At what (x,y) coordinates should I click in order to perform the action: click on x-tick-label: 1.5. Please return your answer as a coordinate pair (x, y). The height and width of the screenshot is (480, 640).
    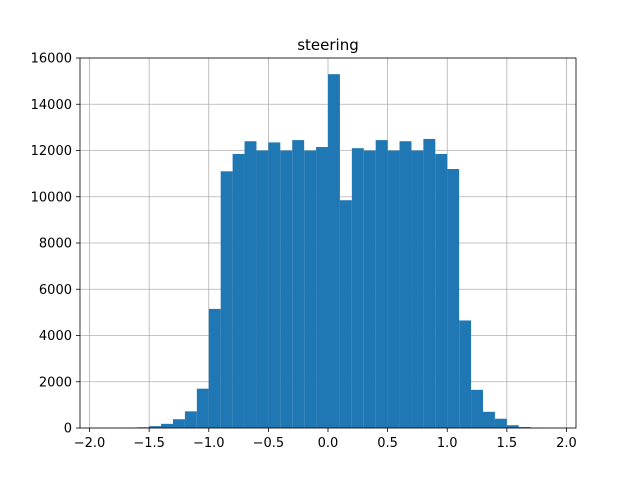
    Looking at the image, I should click on (507, 443).